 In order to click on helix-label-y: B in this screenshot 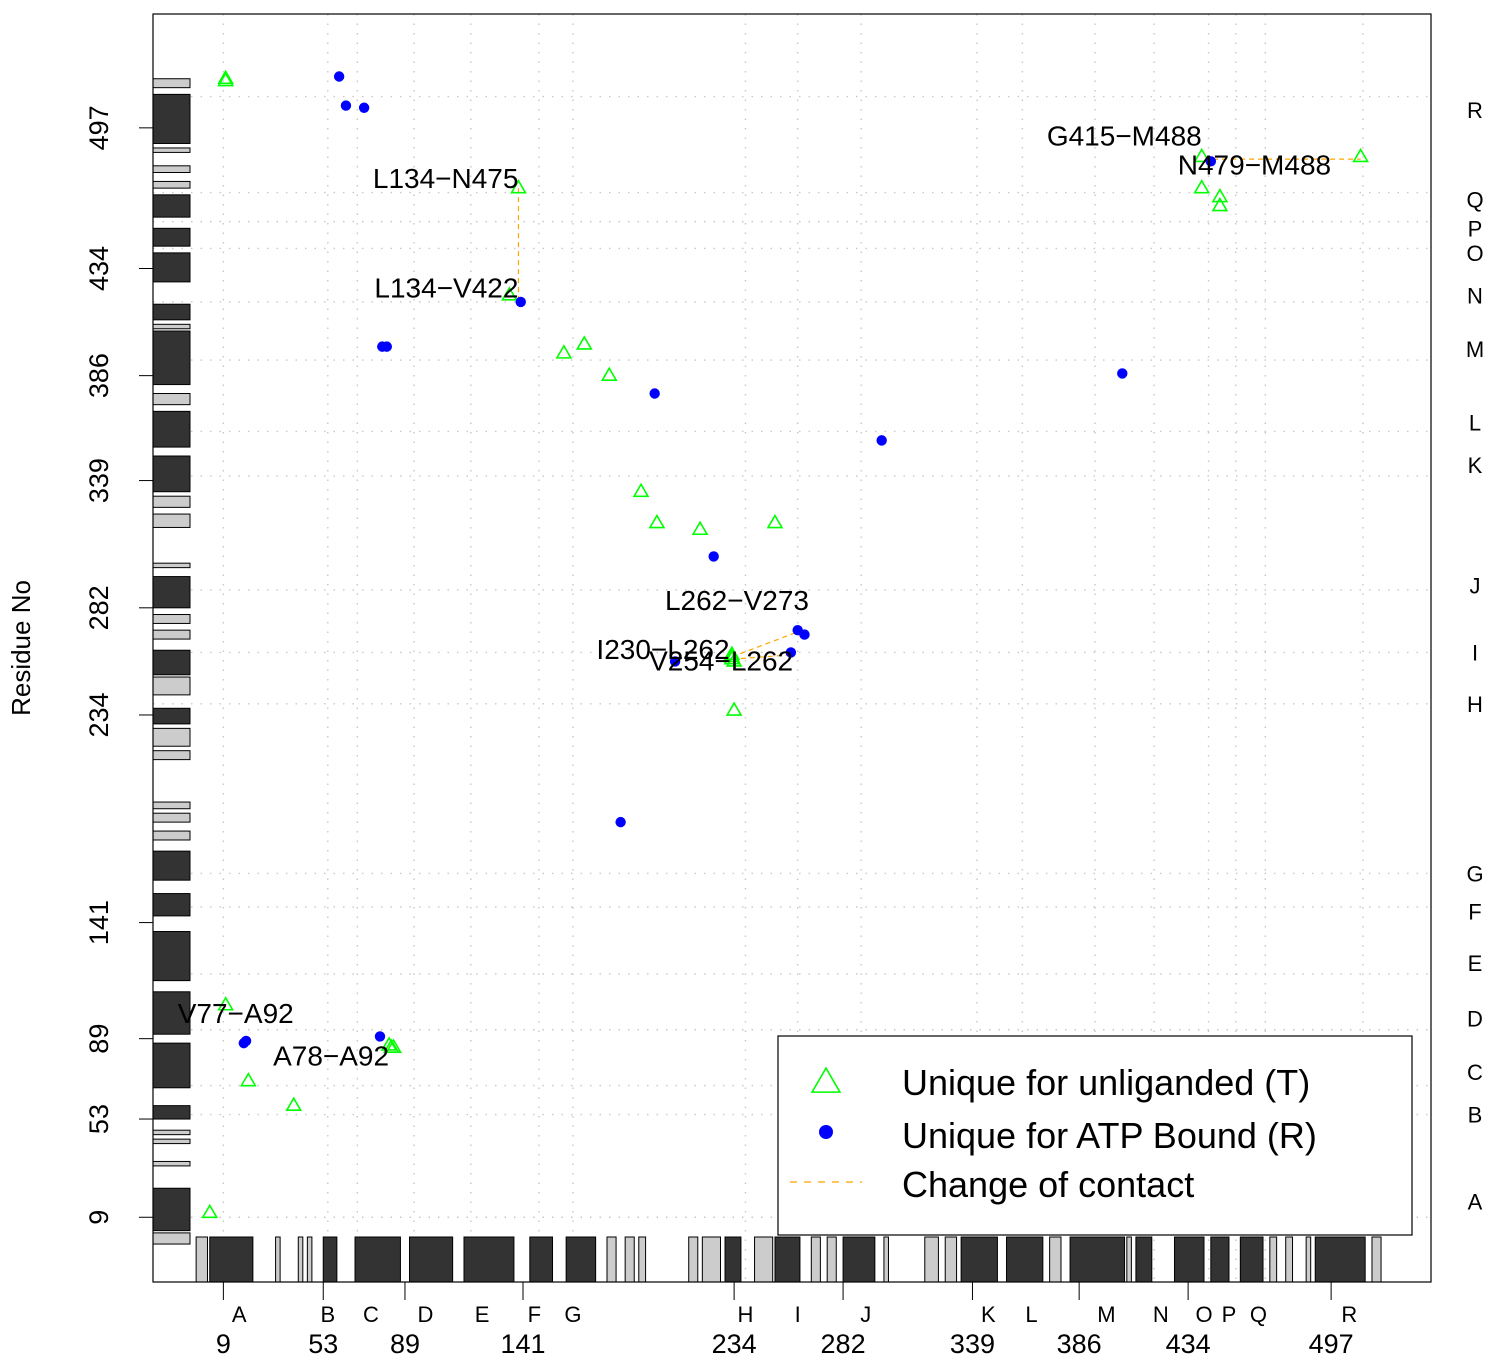, I will do `click(1475, 1115)`.